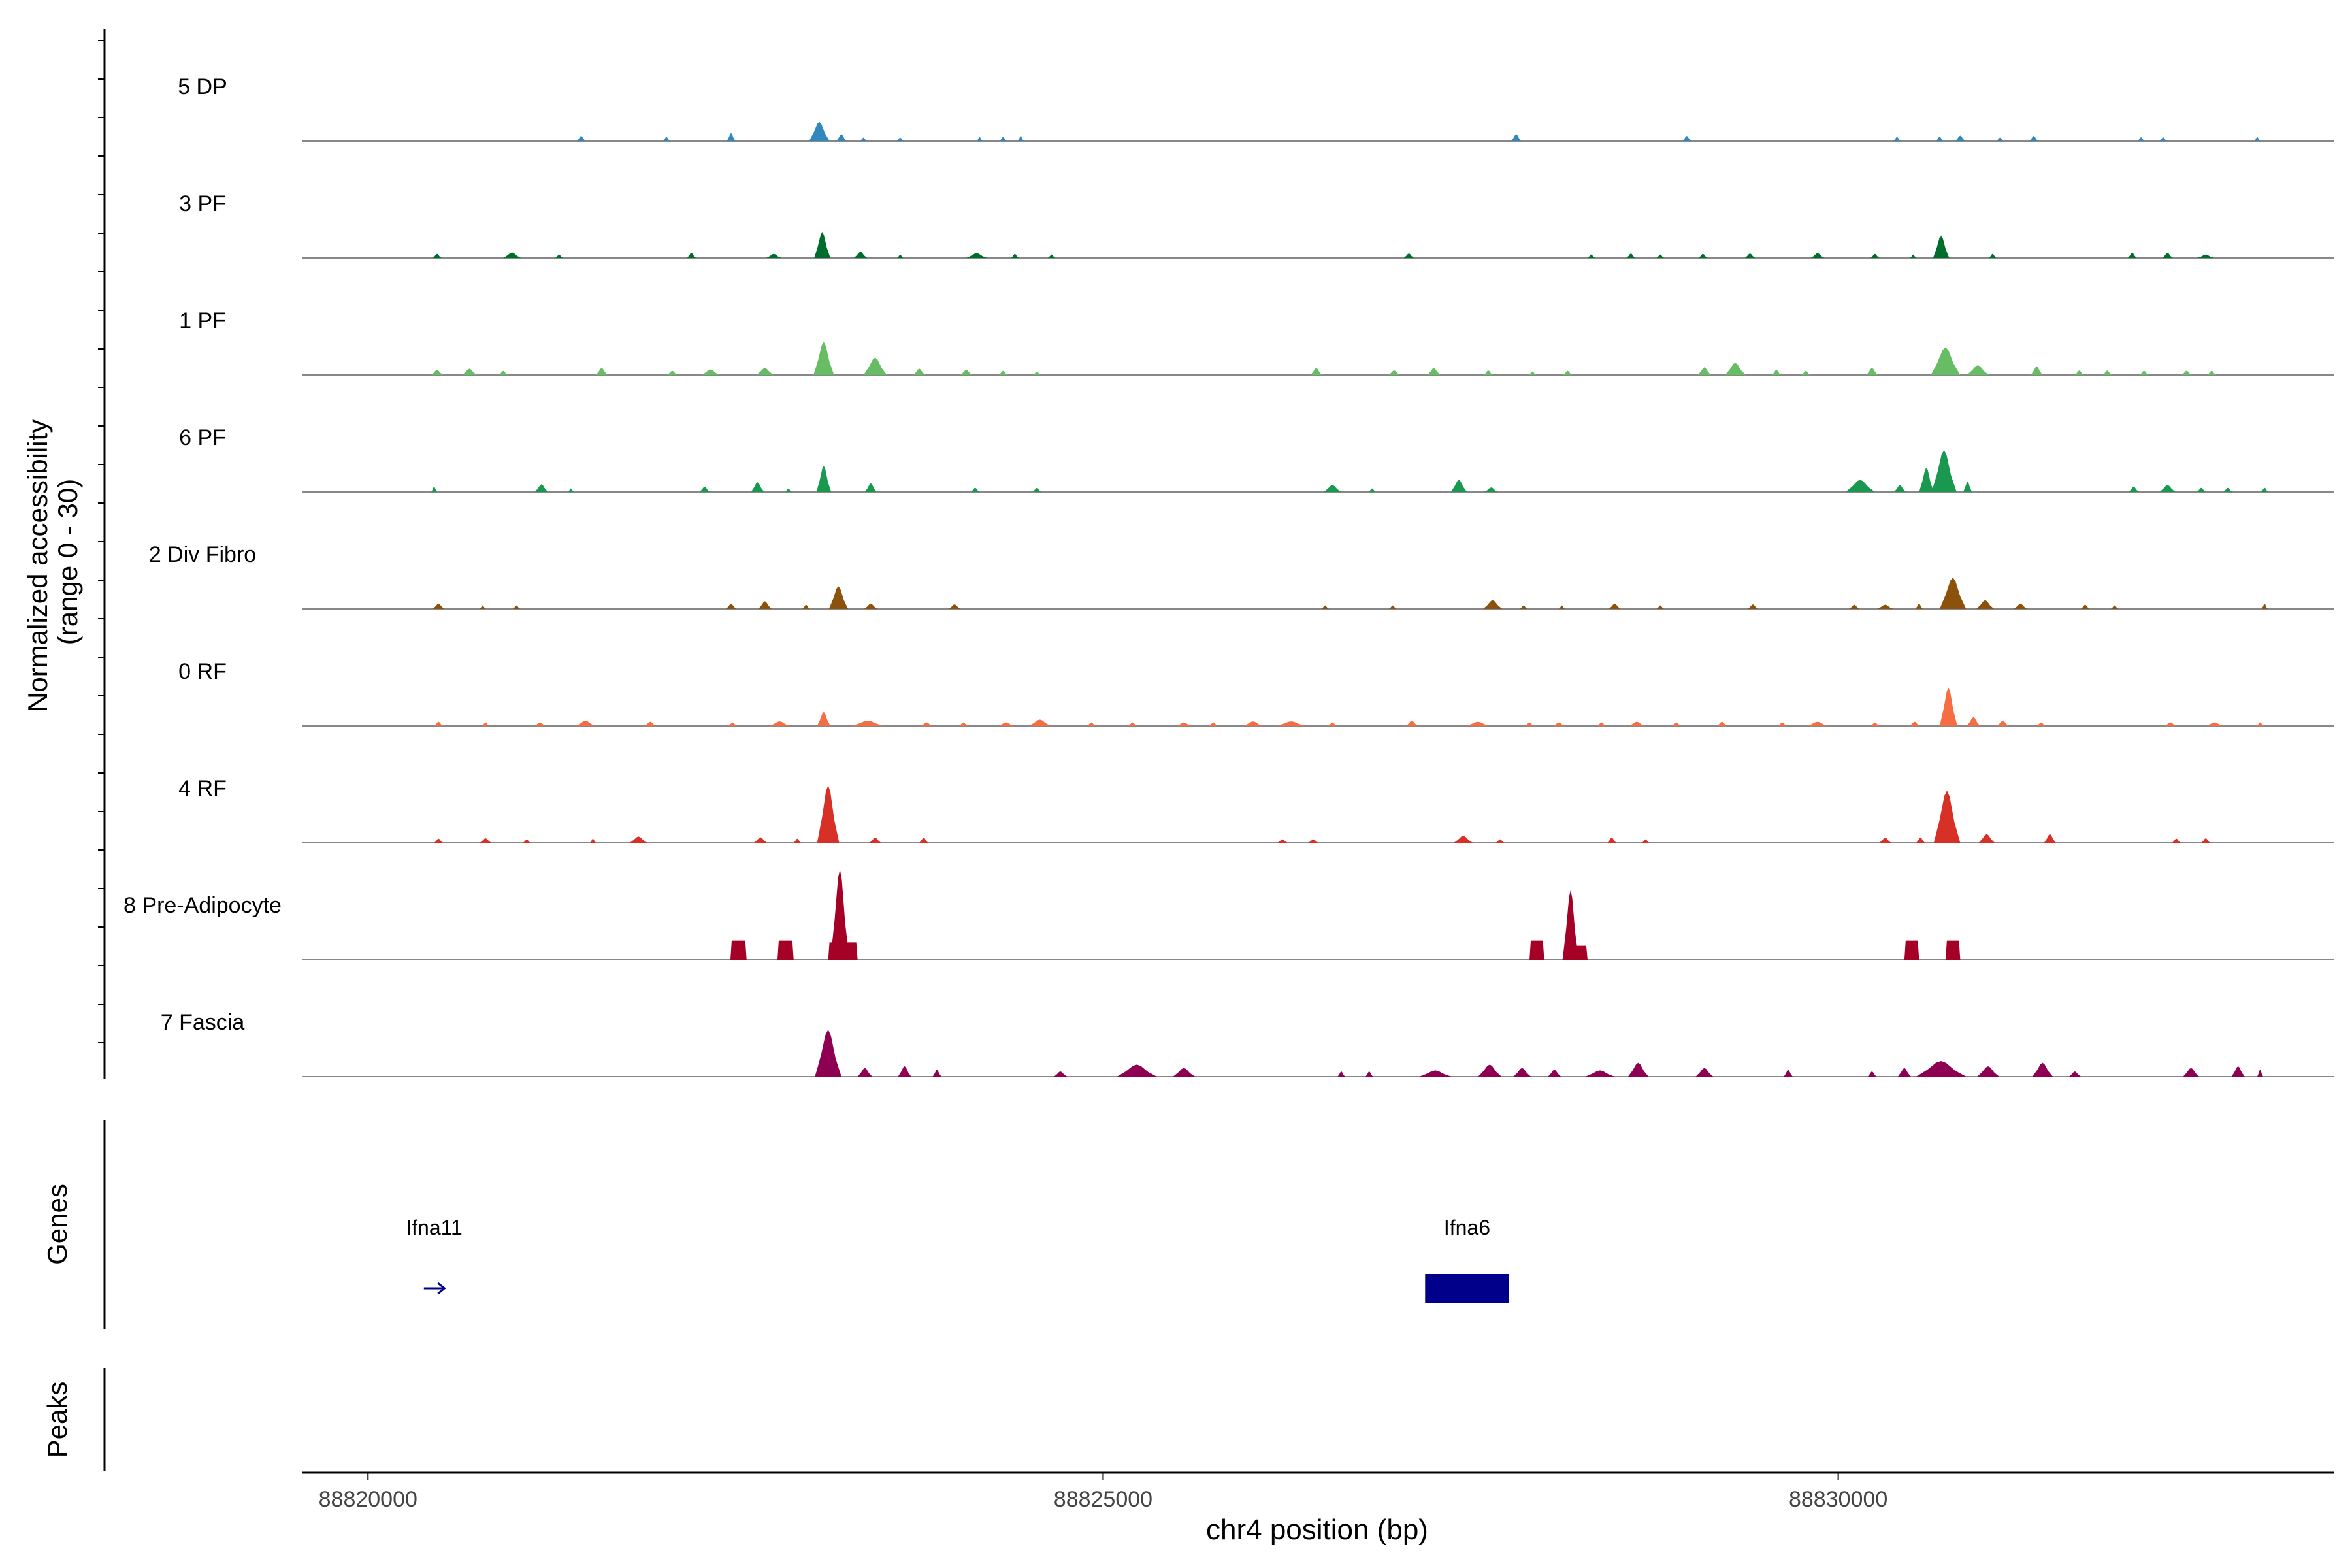  I want to click on track-label: 3 PF, so click(202, 203).